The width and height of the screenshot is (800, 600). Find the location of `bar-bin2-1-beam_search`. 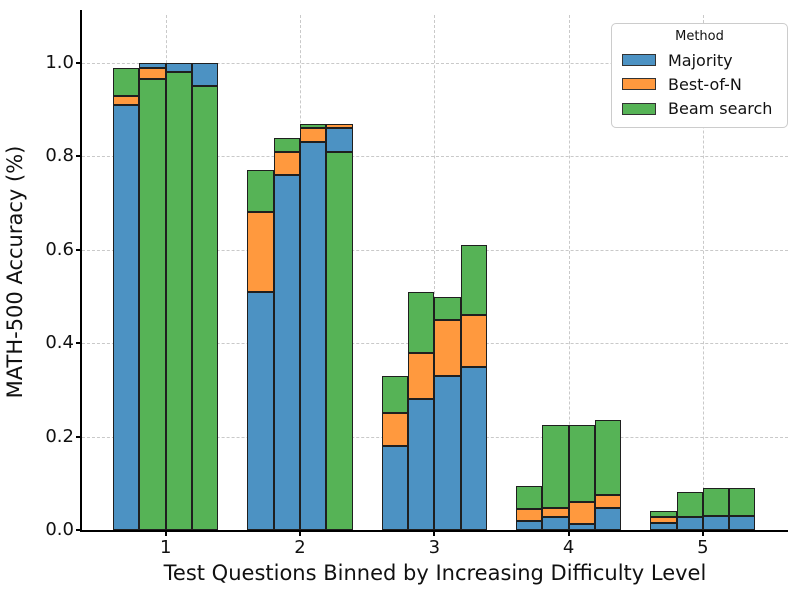

bar-bin2-1-beam_search is located at coordinates (260, 191).